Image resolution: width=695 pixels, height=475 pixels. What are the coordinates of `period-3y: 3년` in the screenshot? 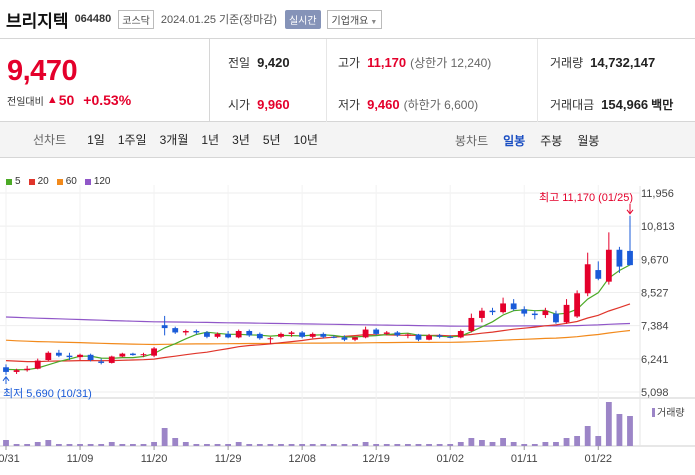 It's located at (241, 140).